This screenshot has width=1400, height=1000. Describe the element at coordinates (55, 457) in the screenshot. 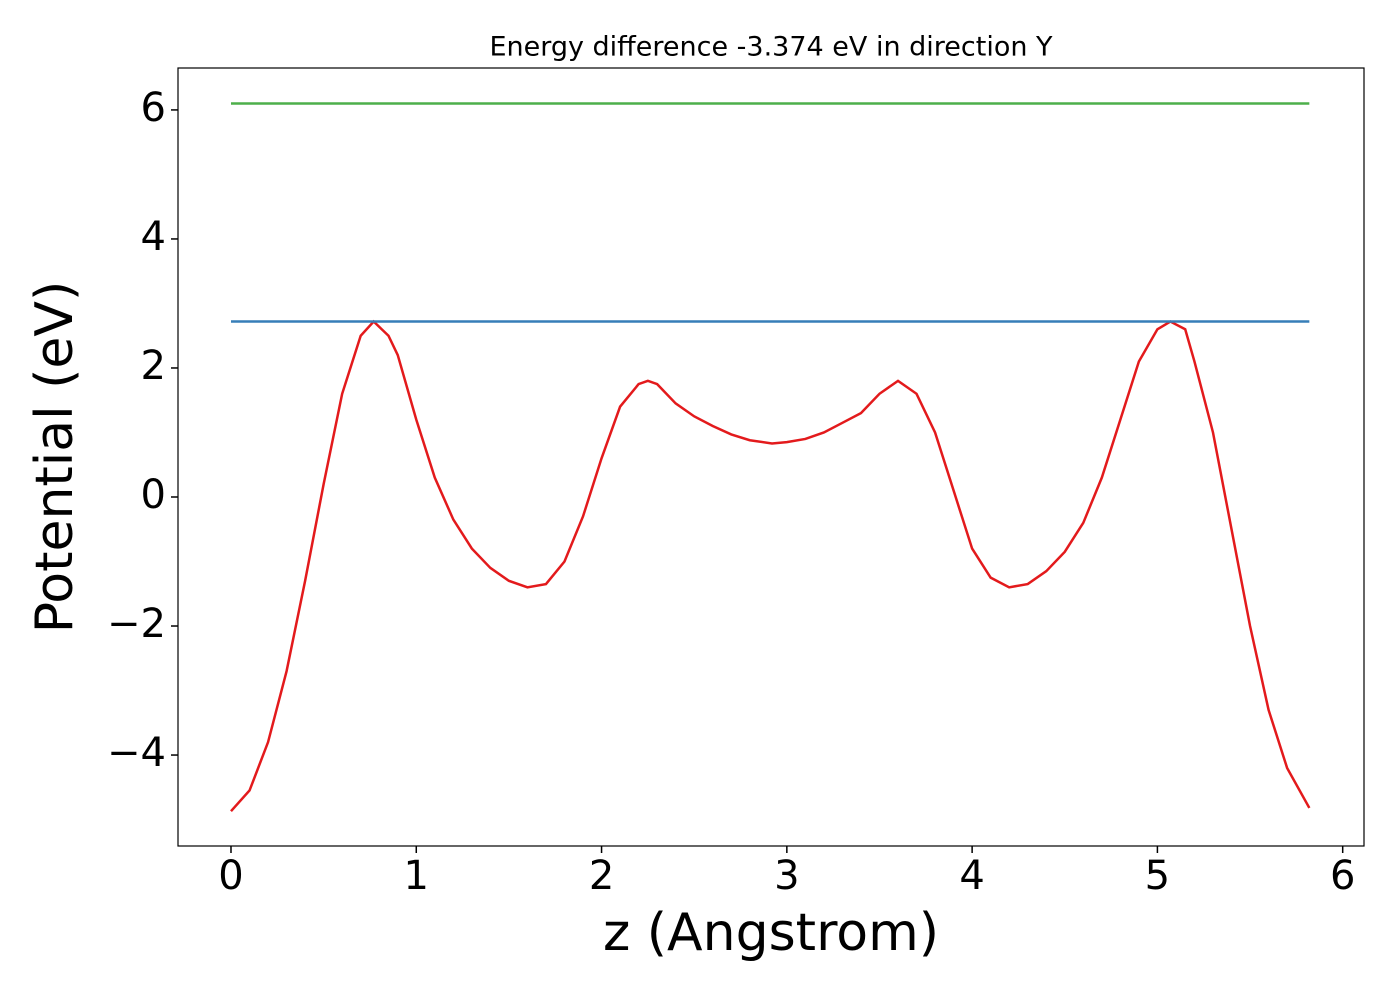

I see `y-axis-label: Potential (eV)` at that location.